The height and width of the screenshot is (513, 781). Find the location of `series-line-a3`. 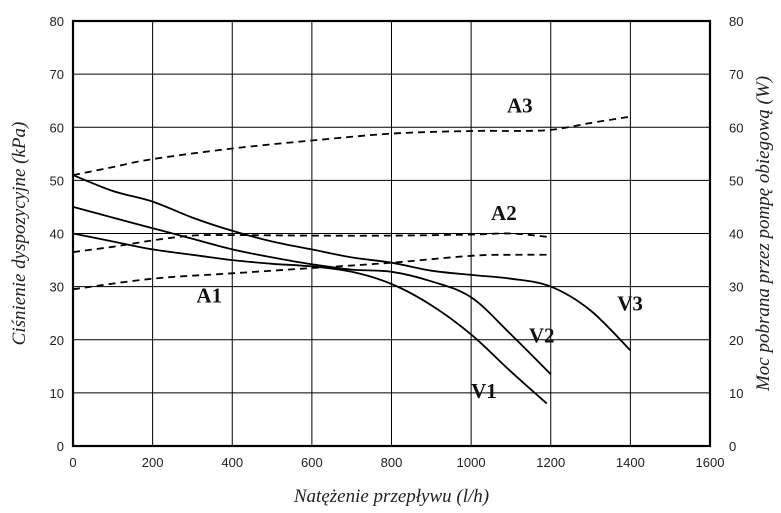

series-line-a3 is located at coordinates (351, 145).